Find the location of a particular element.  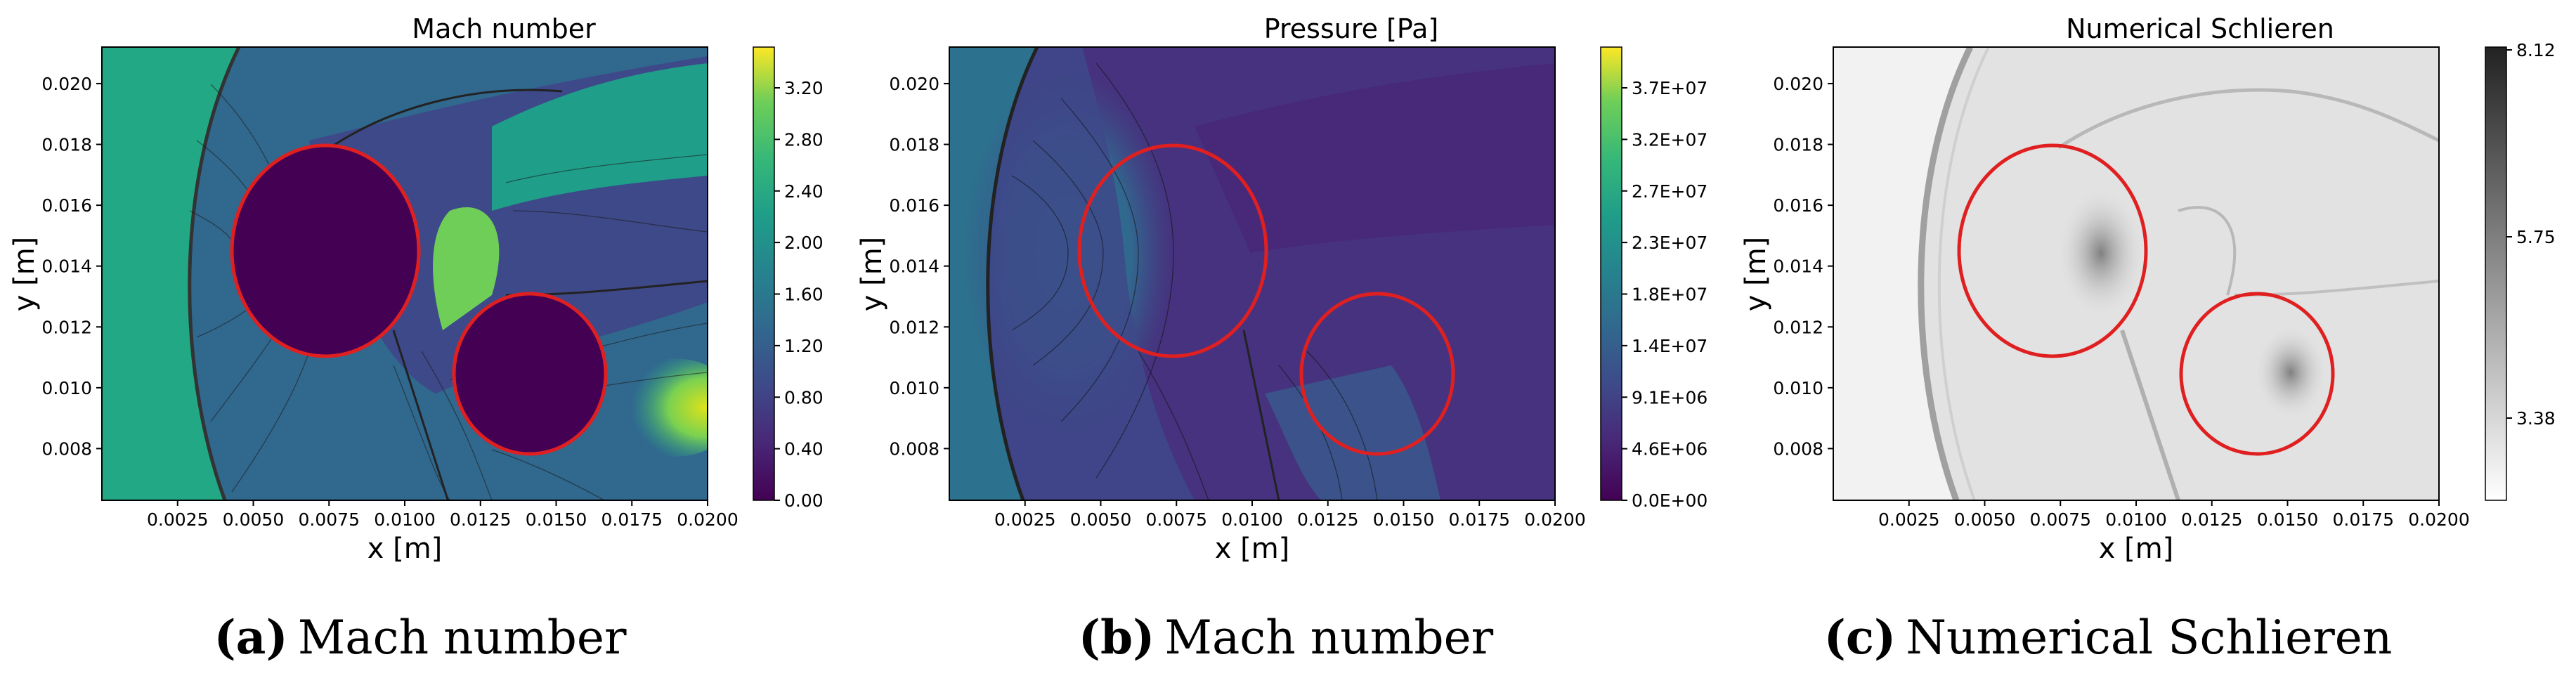

caption-text: Mach number is located at coordinates (462, 638).